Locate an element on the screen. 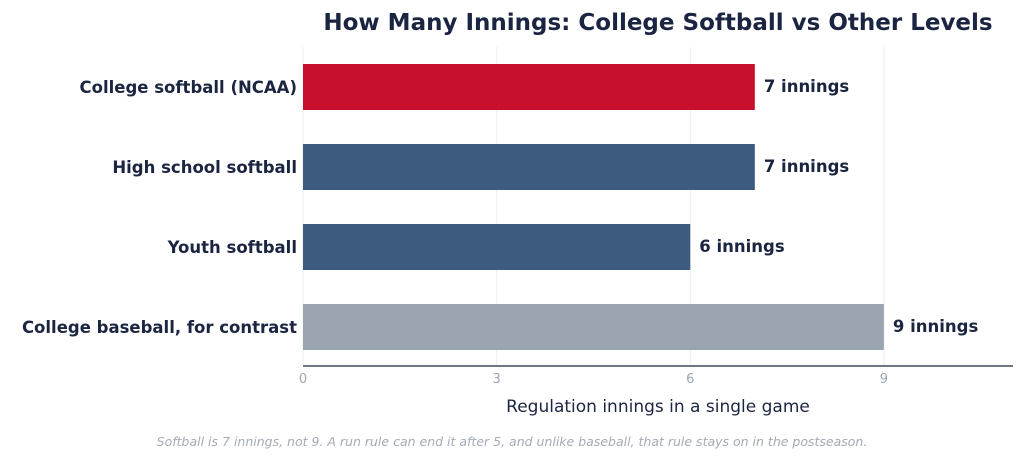  x-axis-label: Regulation innings in a single game is located at coordinates (658, 407).